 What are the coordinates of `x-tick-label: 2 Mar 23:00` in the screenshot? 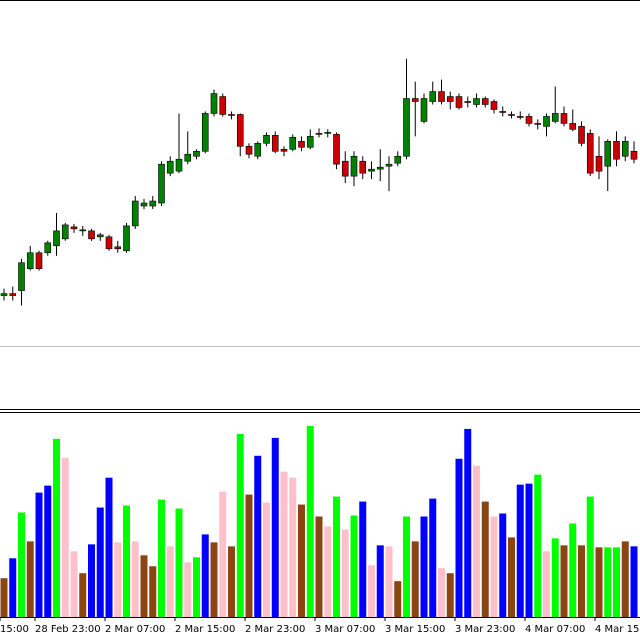 It's located at (275, 629).